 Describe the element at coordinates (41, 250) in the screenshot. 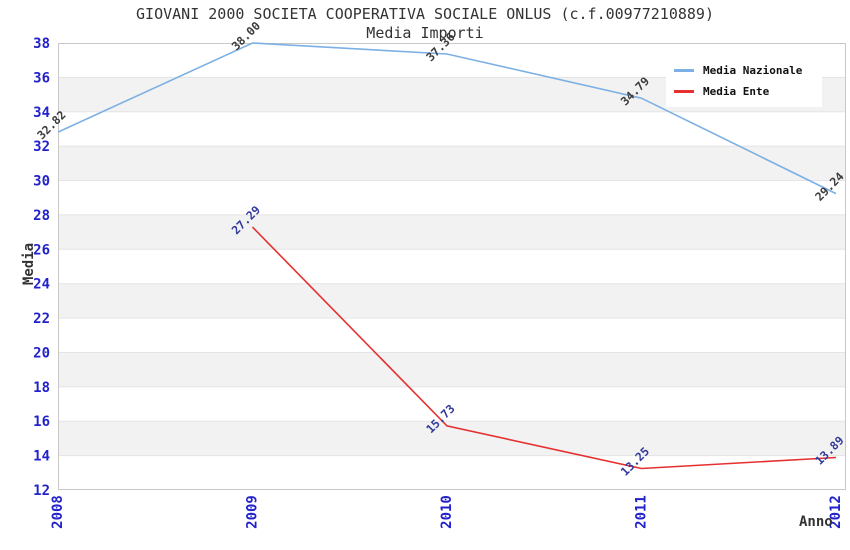

I see `y-tick-label: 26` at that location.